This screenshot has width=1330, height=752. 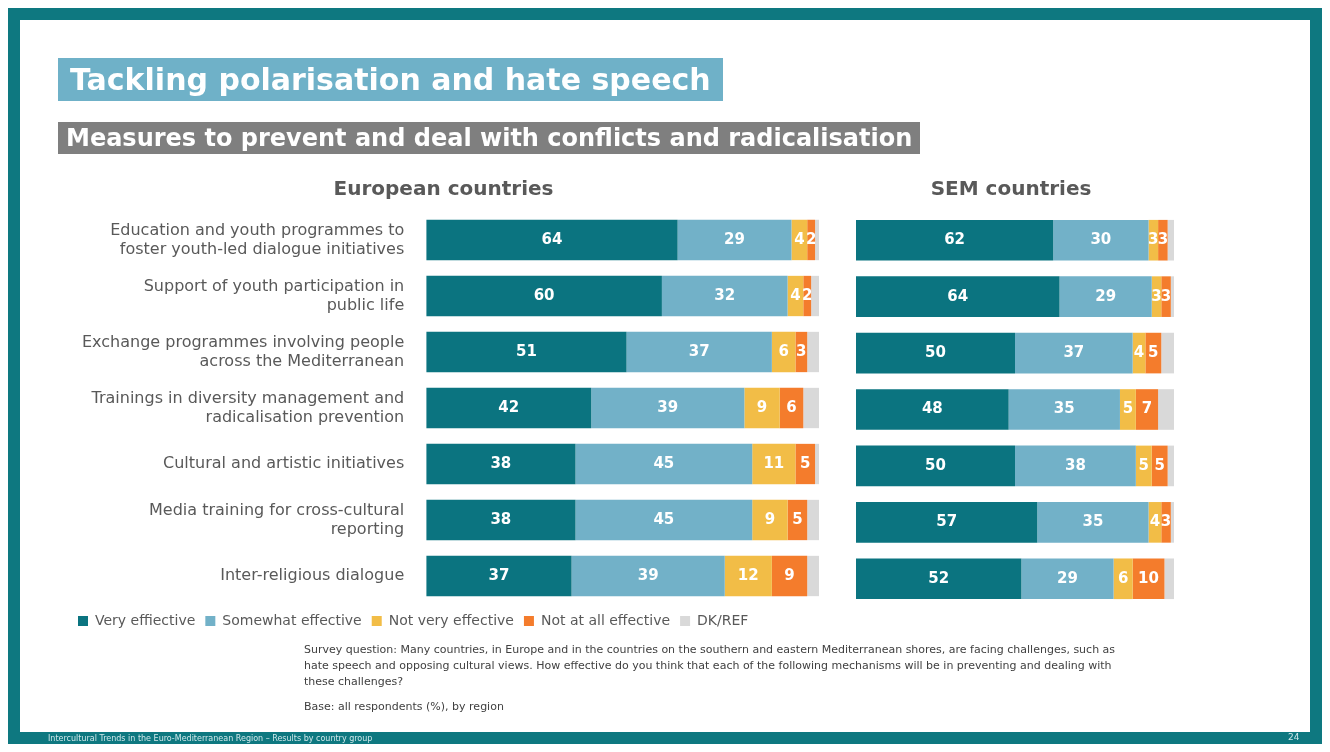 I want to click on data-label: 64, so click(x=552, y=238).